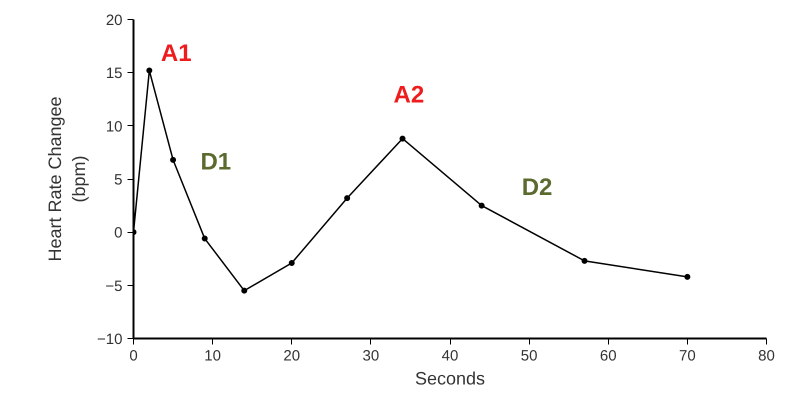 This screenshot has width=785, height=416. What do you see at coordinates (67, 179) in the screenshot?
I see `y-axis-title: Heart Rate Changee (bpm)` at bounding box center [67, 179].